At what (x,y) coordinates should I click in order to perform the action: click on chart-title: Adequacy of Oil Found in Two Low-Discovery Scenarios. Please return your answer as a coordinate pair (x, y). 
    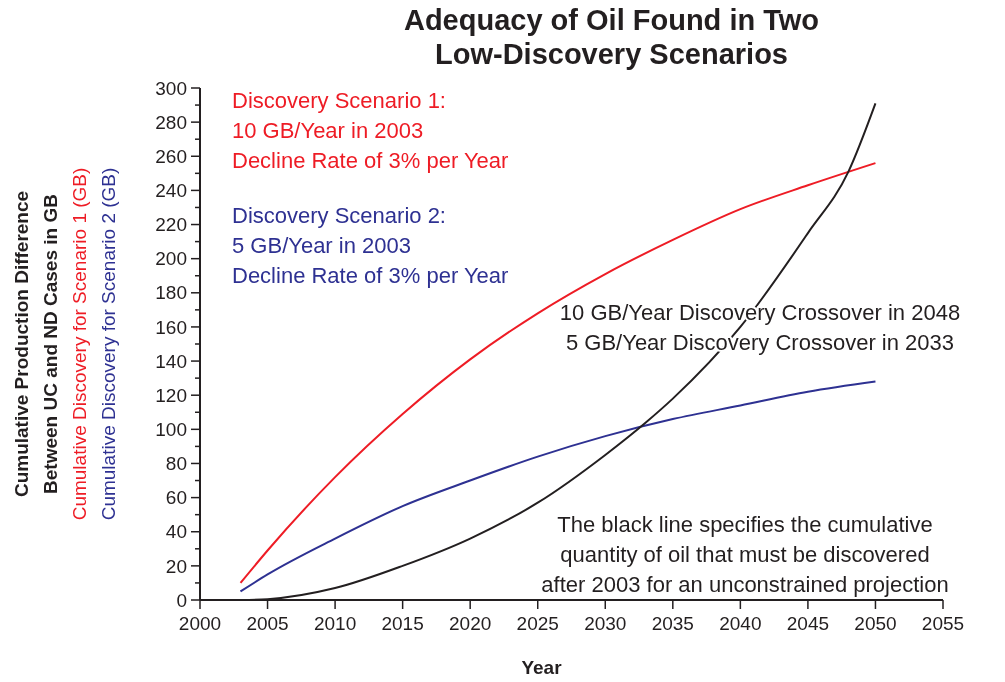
    Looking at the image, I should click on (611, 37).